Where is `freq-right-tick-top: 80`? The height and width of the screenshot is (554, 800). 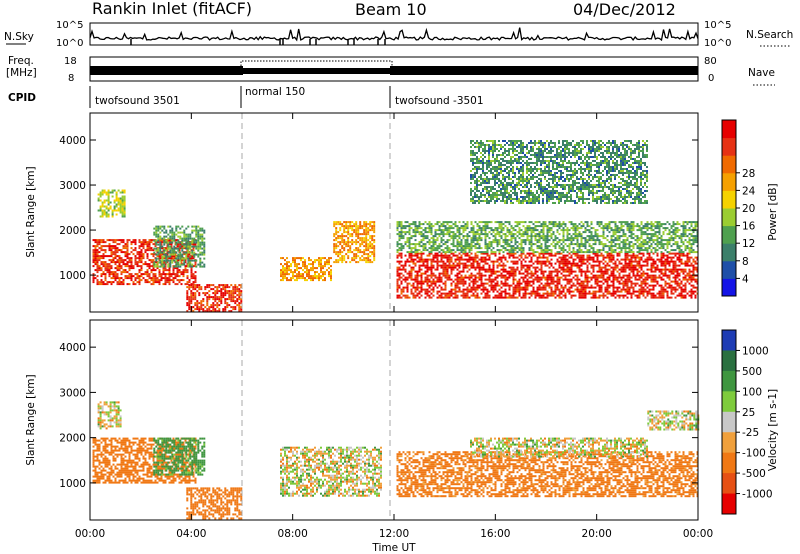 freq-right-tick-top: 80 is located at coordinates (710, 61).